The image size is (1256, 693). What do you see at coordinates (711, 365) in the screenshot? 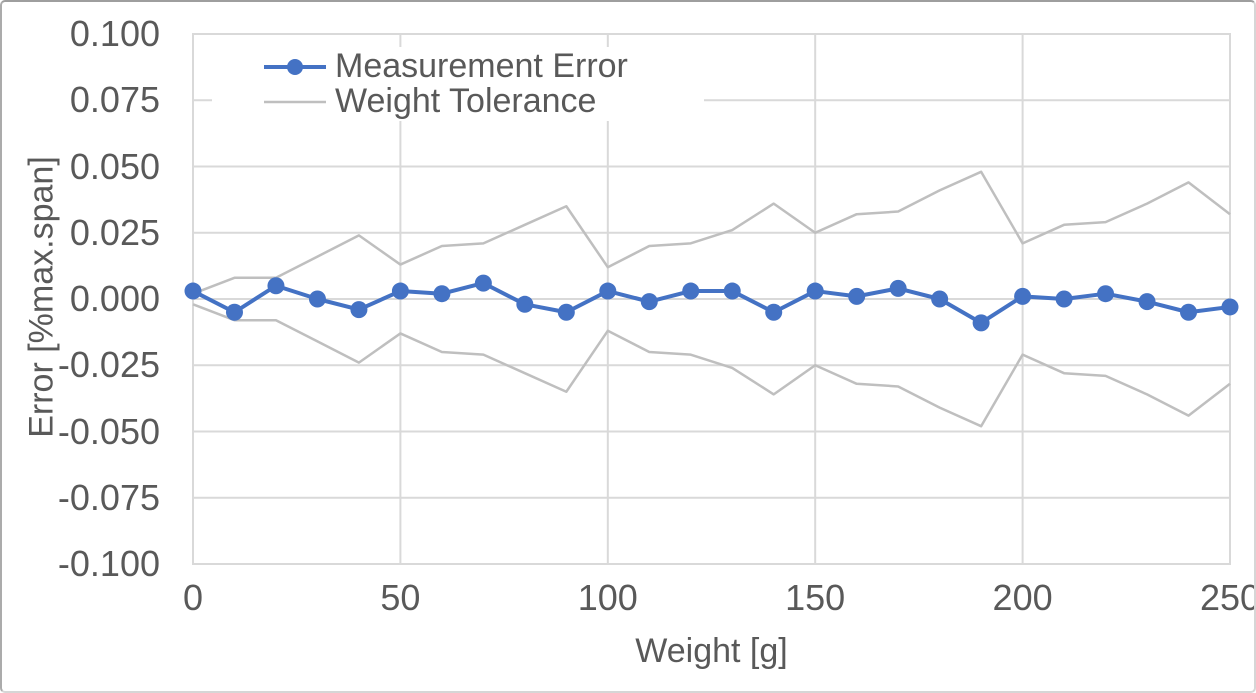
I see `weight-tolerance-lower-line` at bounding box center [711, 365].